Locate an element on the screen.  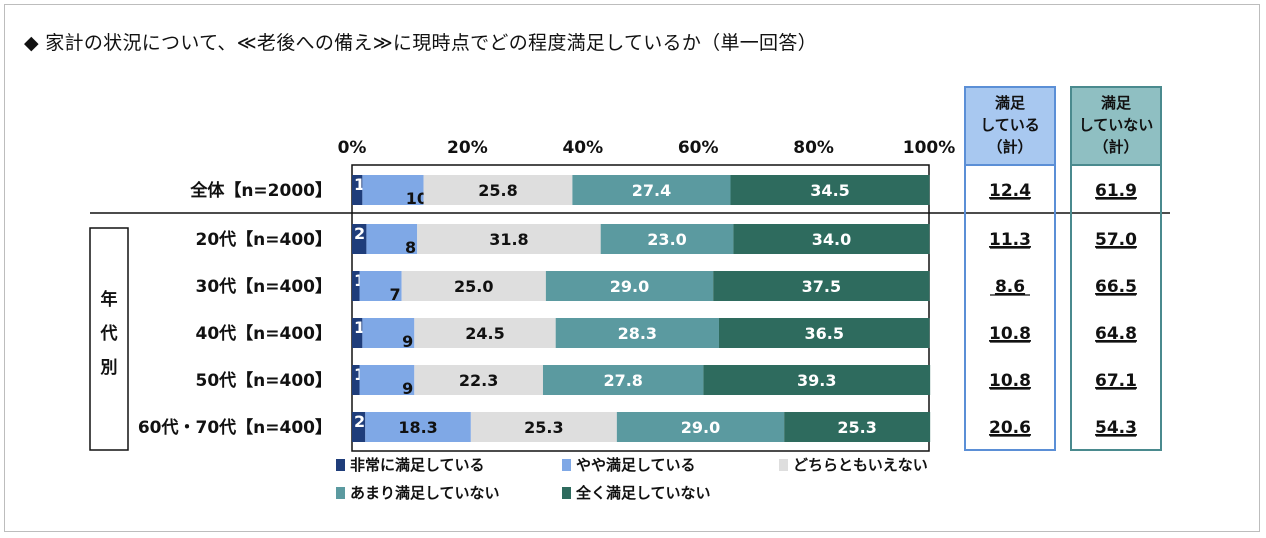
summary-header-text: している is located at coordinates (1010, 125).